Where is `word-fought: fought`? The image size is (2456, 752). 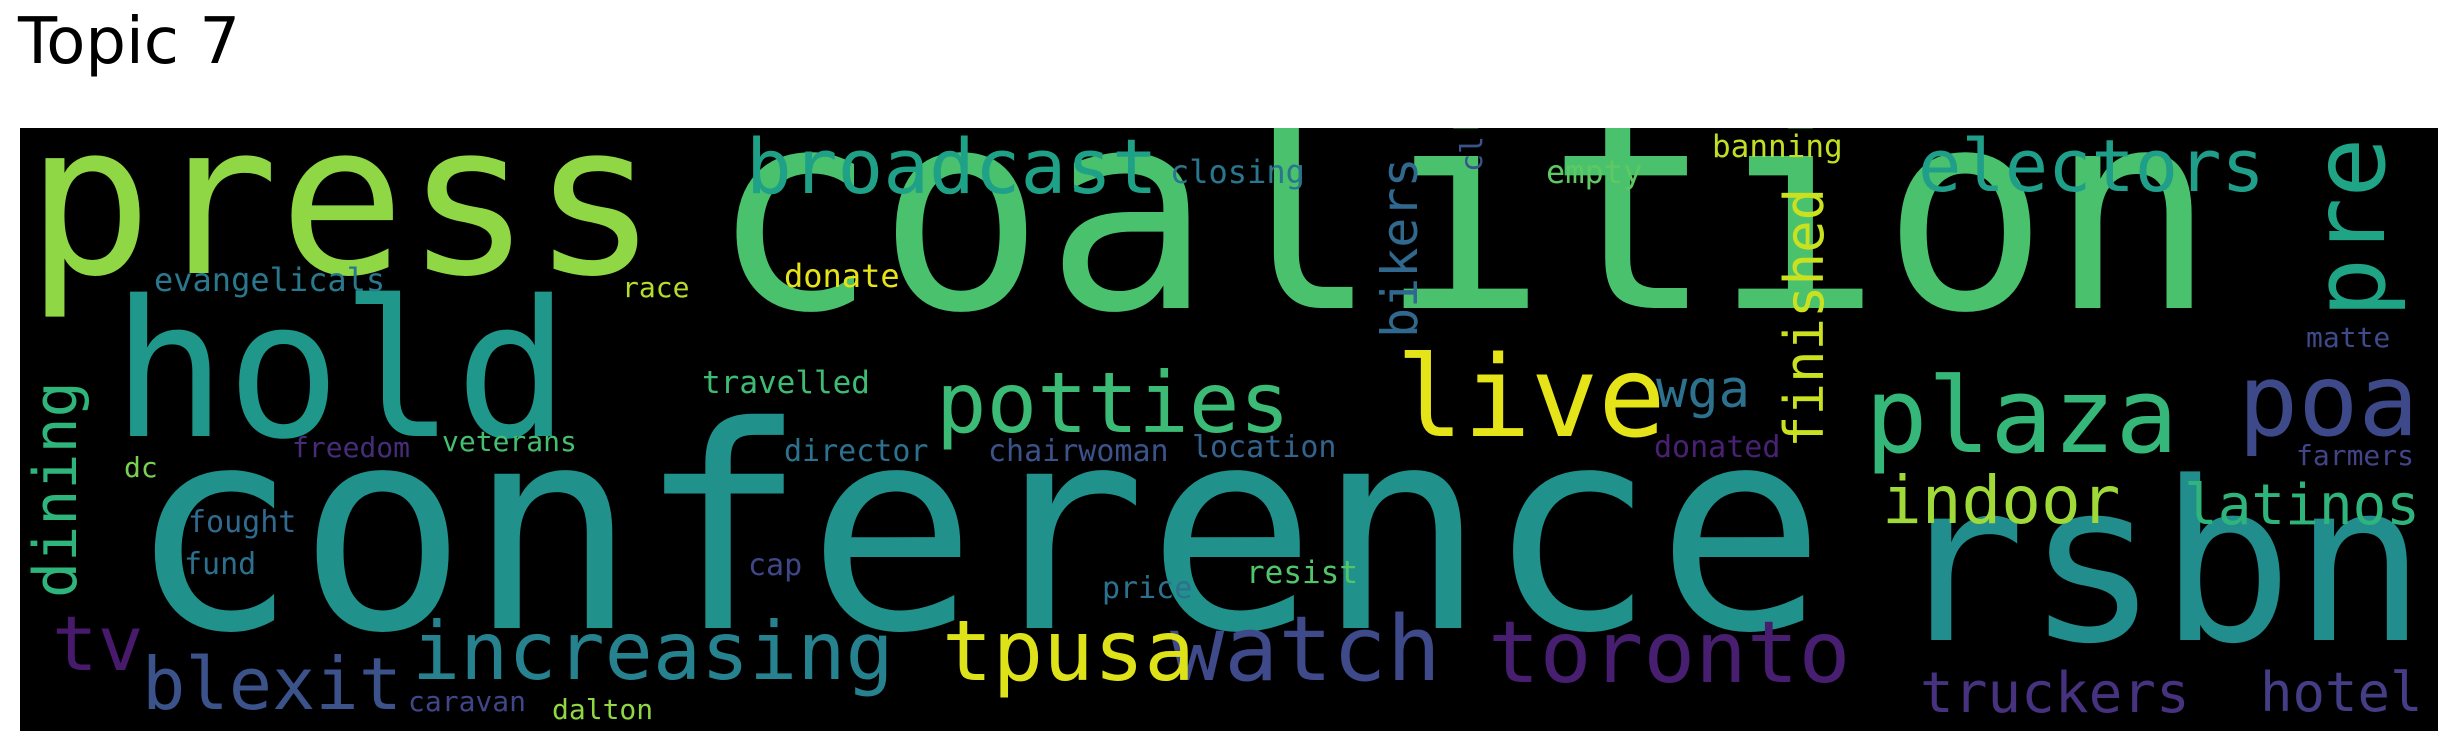 word-fought: fought is located at coordinates (242, 522).